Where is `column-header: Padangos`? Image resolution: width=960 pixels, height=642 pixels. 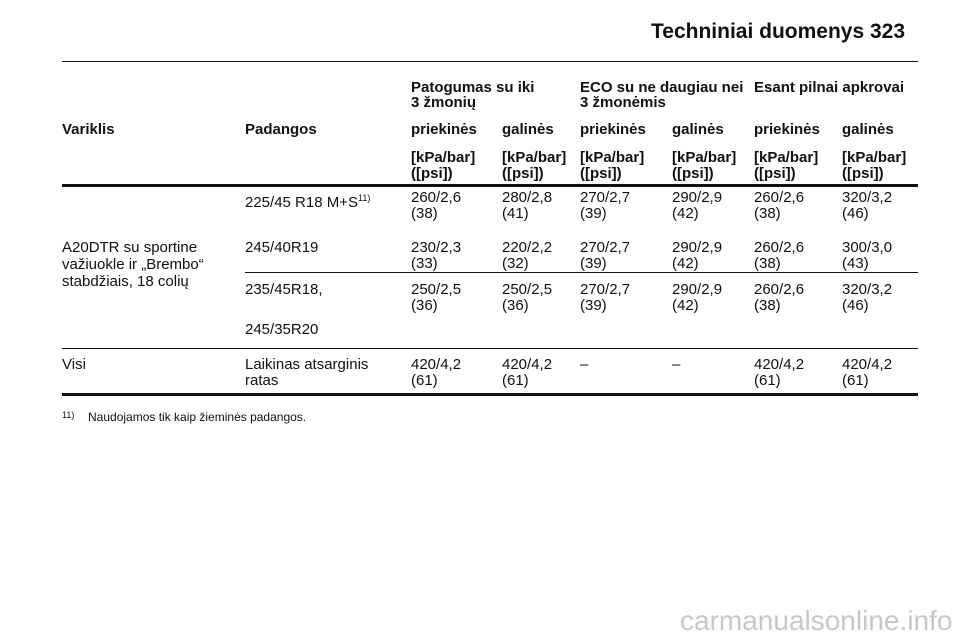 column-header: Padangos is located at coordinates (281, 129).